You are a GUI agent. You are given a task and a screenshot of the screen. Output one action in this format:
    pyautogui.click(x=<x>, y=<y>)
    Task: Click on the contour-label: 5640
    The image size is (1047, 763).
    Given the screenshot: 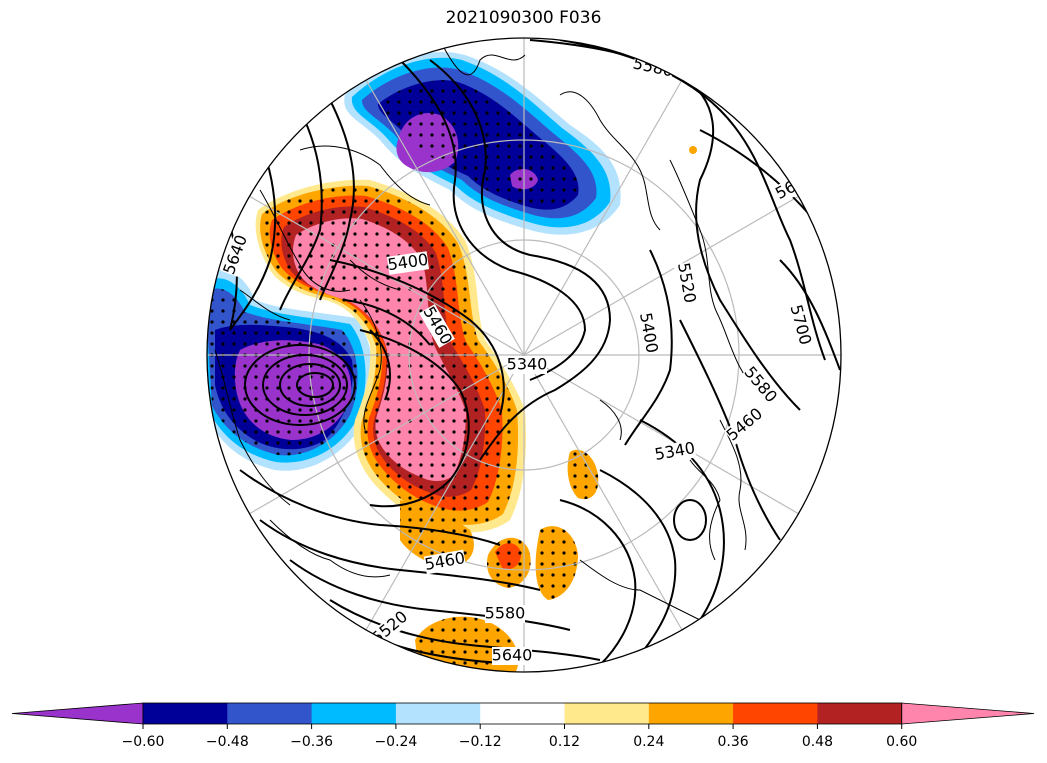 What is the action you would take?
    pyautogui.click(x=512, y=655)
    